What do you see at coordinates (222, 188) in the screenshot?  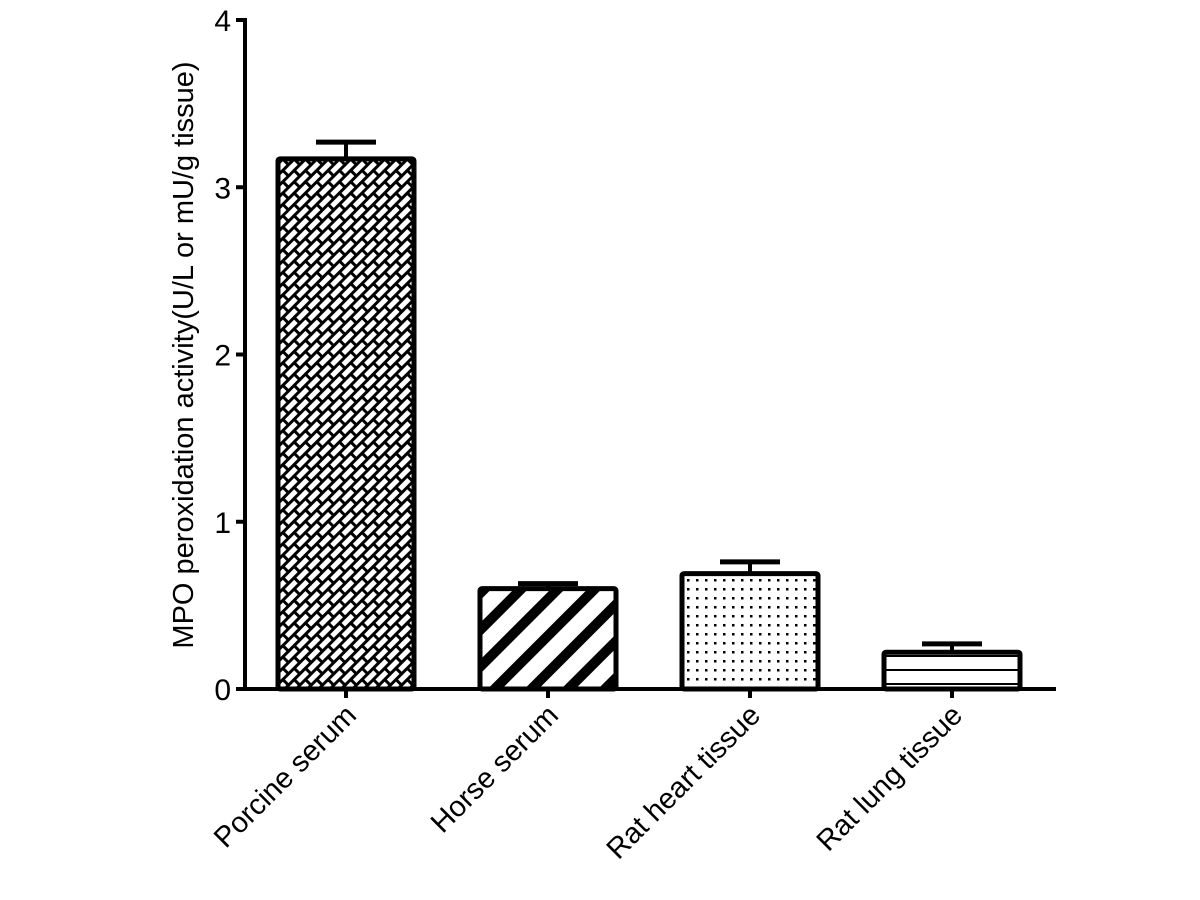 I see `y-tick-label: 3` at bounding box center [222, 188].